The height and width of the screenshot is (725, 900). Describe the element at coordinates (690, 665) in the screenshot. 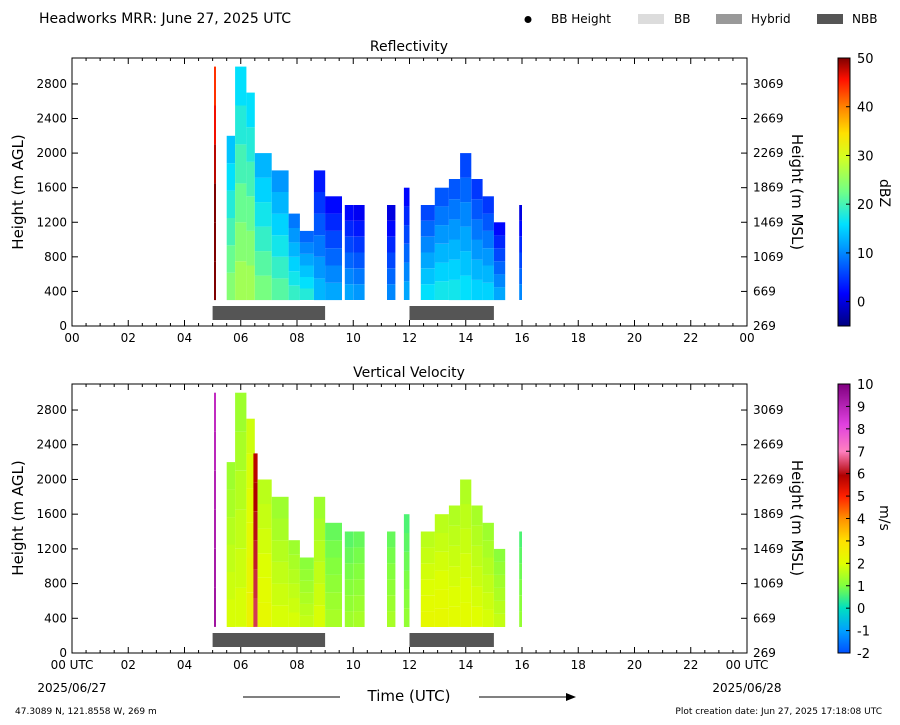

I see `x-tick-label: 22` at that location.